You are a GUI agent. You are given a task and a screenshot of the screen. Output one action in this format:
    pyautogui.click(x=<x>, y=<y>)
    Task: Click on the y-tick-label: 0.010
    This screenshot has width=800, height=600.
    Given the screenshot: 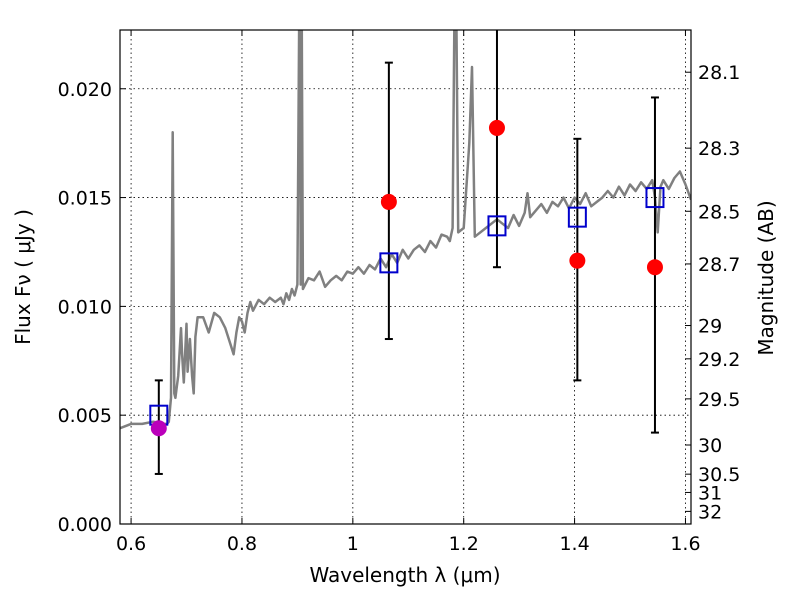 What is the action you would take?
    pyautogui.click(x=85, y=307)
    